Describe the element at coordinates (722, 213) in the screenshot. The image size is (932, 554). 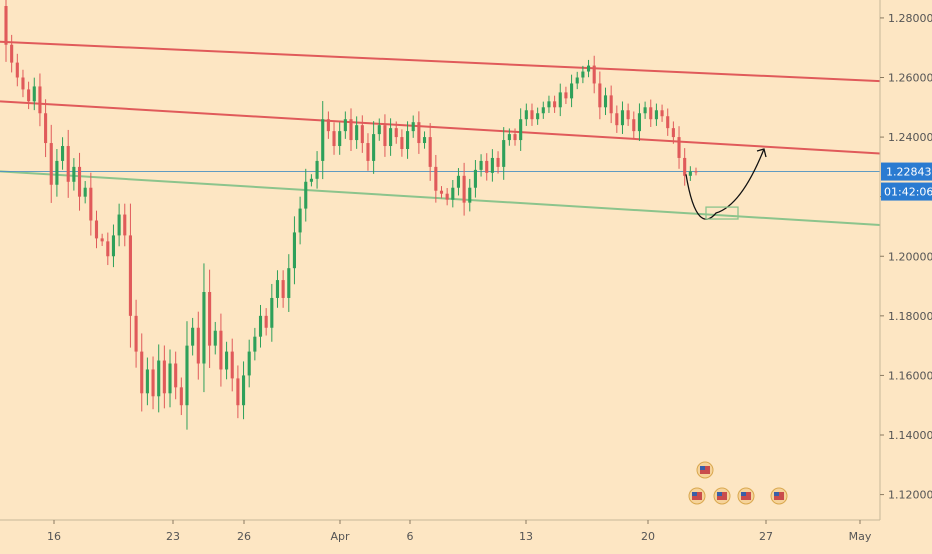
I see `target-zone-box` at that location.